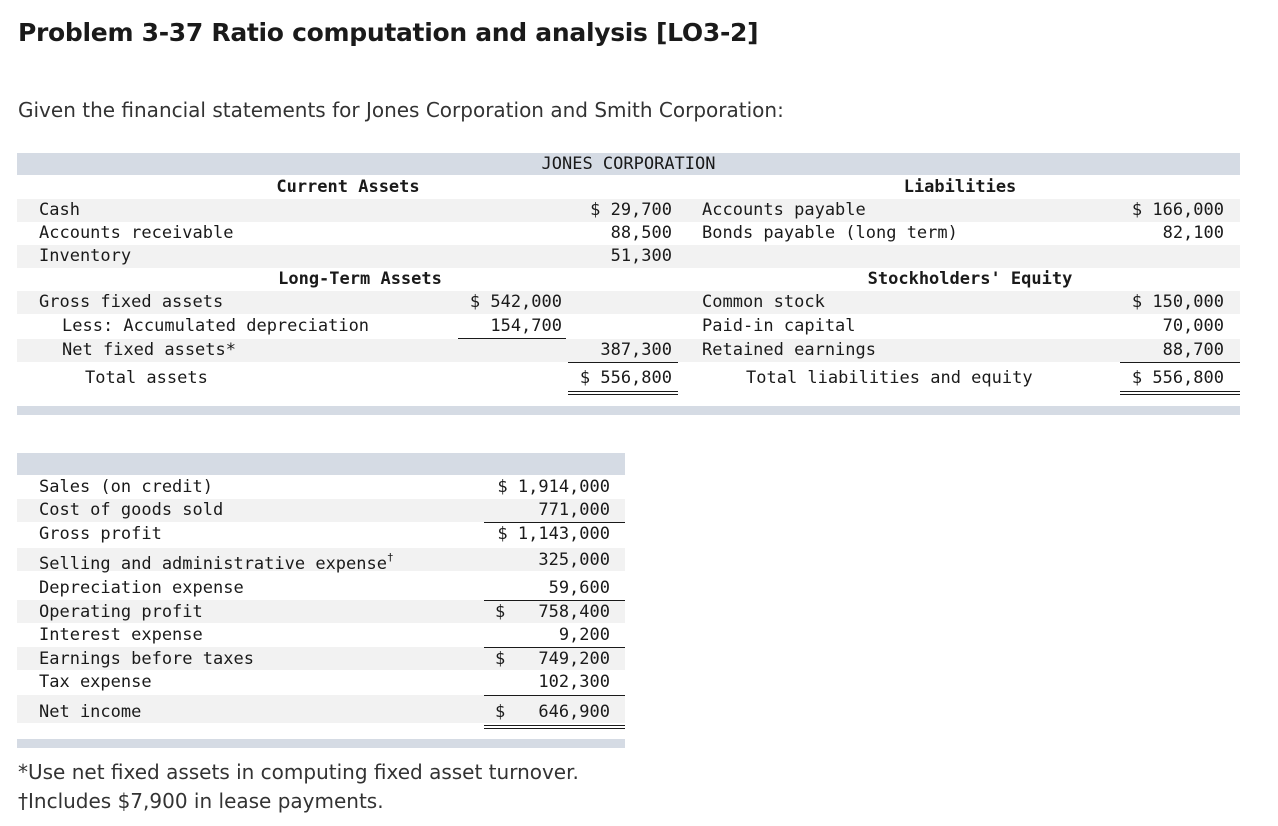 This screenshot has height=826, width=1278. Describe the element at coordinates (960, 187) in the screenshot. I see `liabilities-header: Liabilities` at that location.